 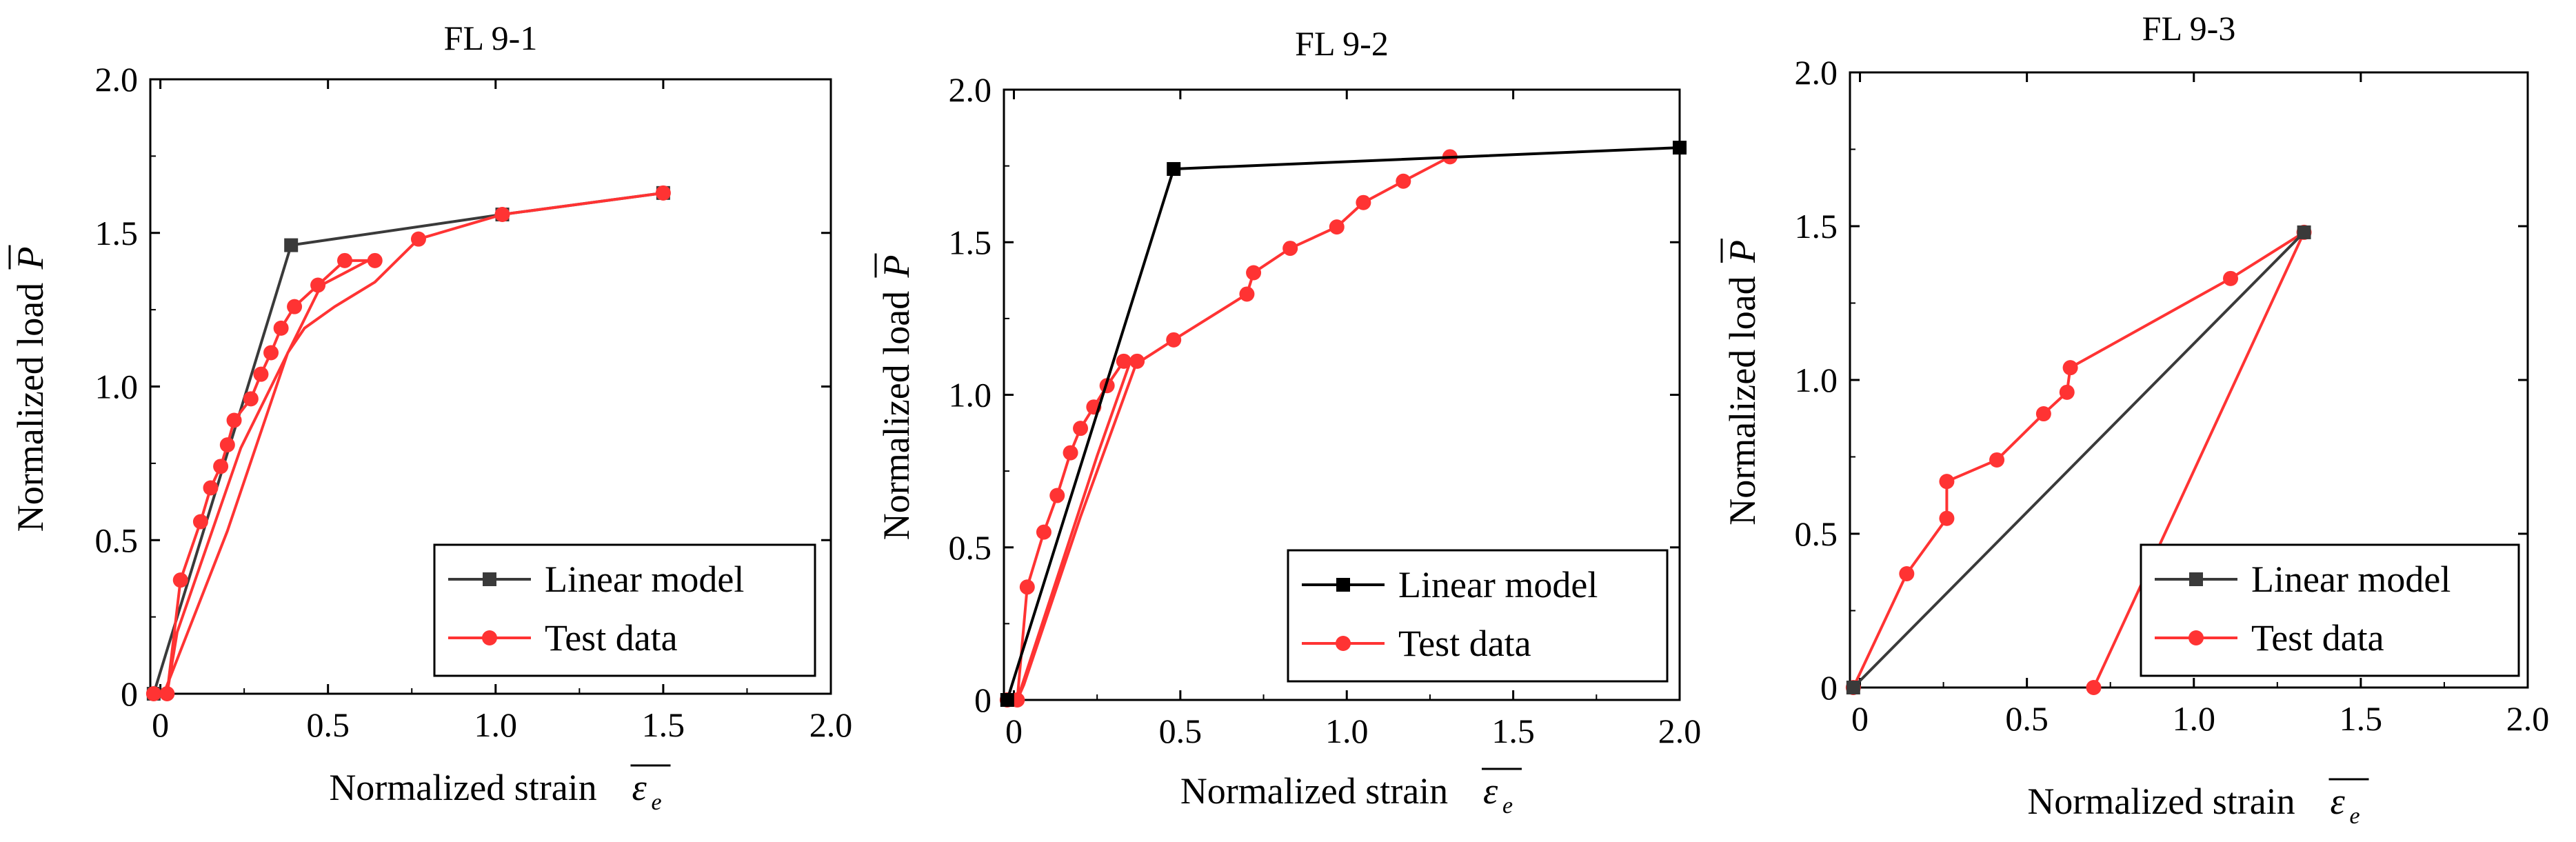 I want to click on chart-title: FL 9-3, so click(x=2189, y=28).